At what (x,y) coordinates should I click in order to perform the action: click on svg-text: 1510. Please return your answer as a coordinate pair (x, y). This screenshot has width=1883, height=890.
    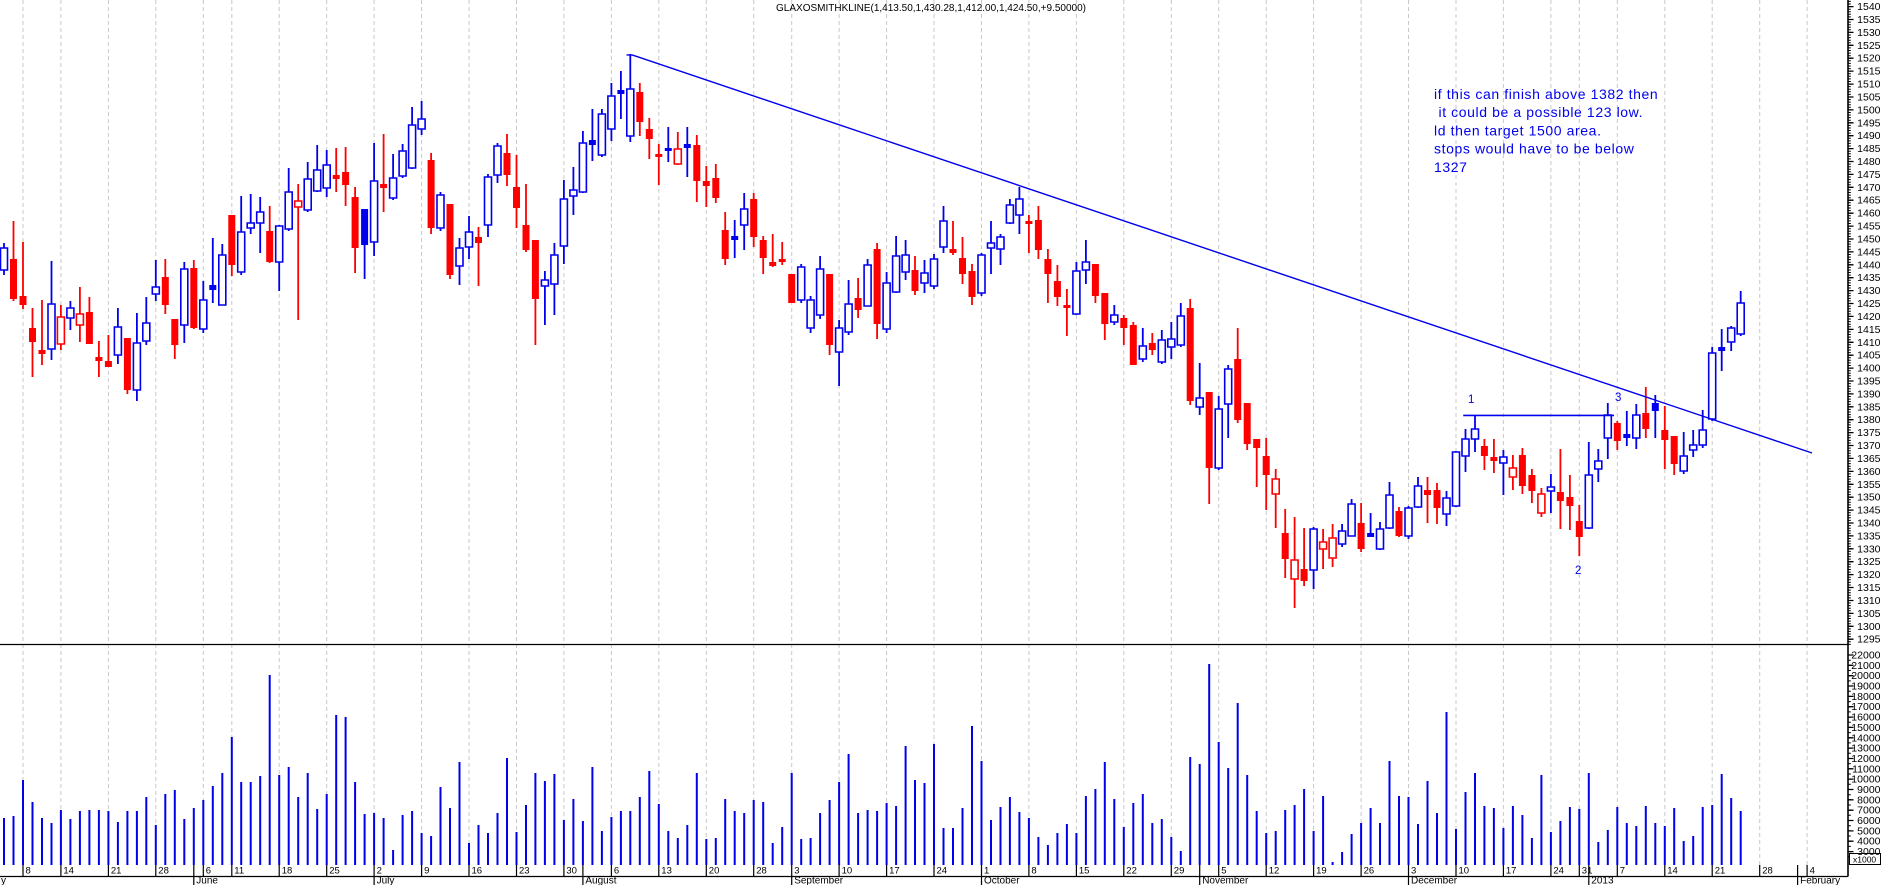
    Looking at the image, I should click on (1869, 85).